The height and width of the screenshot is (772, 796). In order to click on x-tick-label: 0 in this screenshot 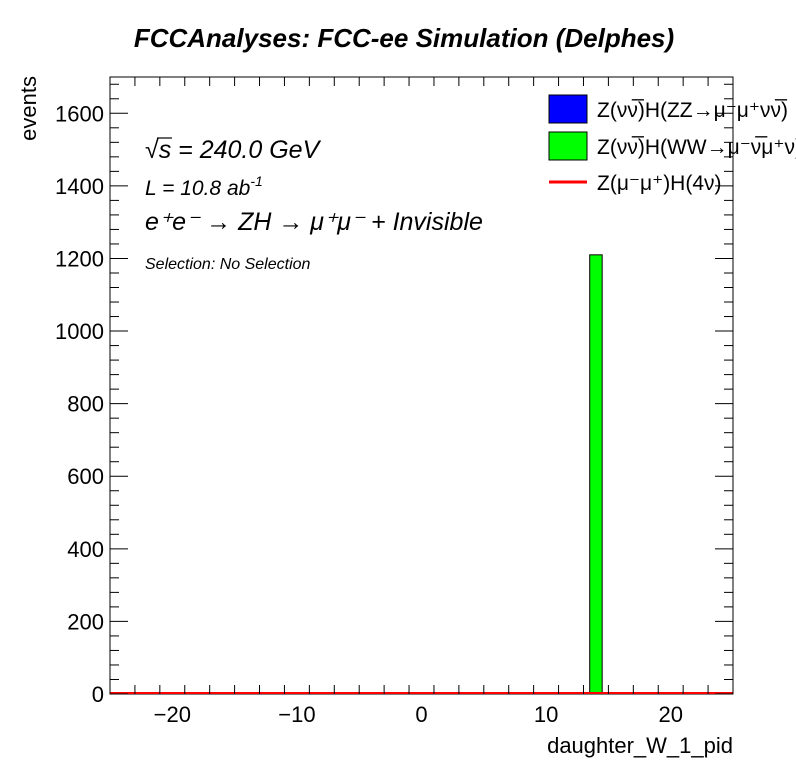, I will do `click(421, 714)`.